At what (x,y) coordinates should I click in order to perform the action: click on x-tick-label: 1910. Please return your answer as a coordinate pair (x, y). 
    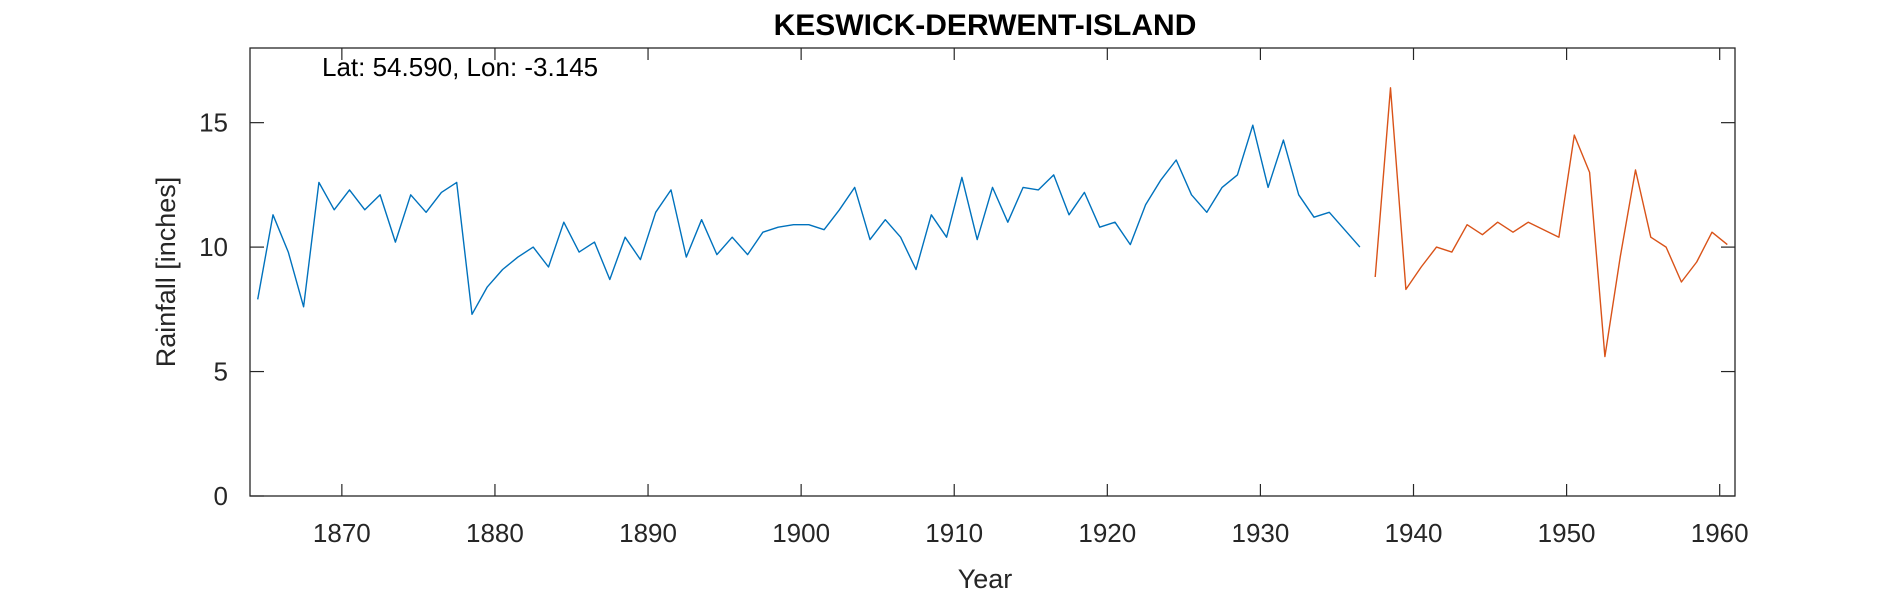
    Looking at the image, I should click on (954, 533).